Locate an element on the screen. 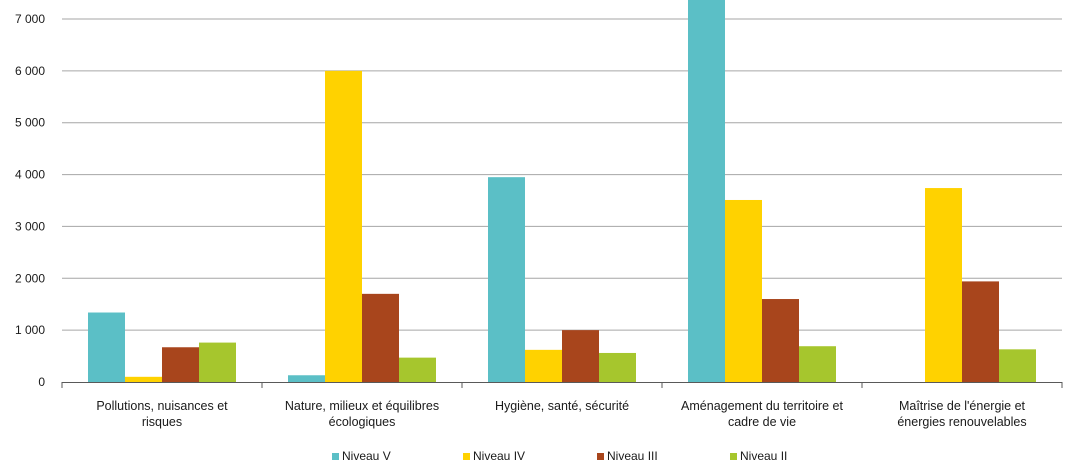 The height and width of the screenshot is (469, 1069). x-tick-label: Hygiène, santé, sécurité is located at coordinates (562, 406).